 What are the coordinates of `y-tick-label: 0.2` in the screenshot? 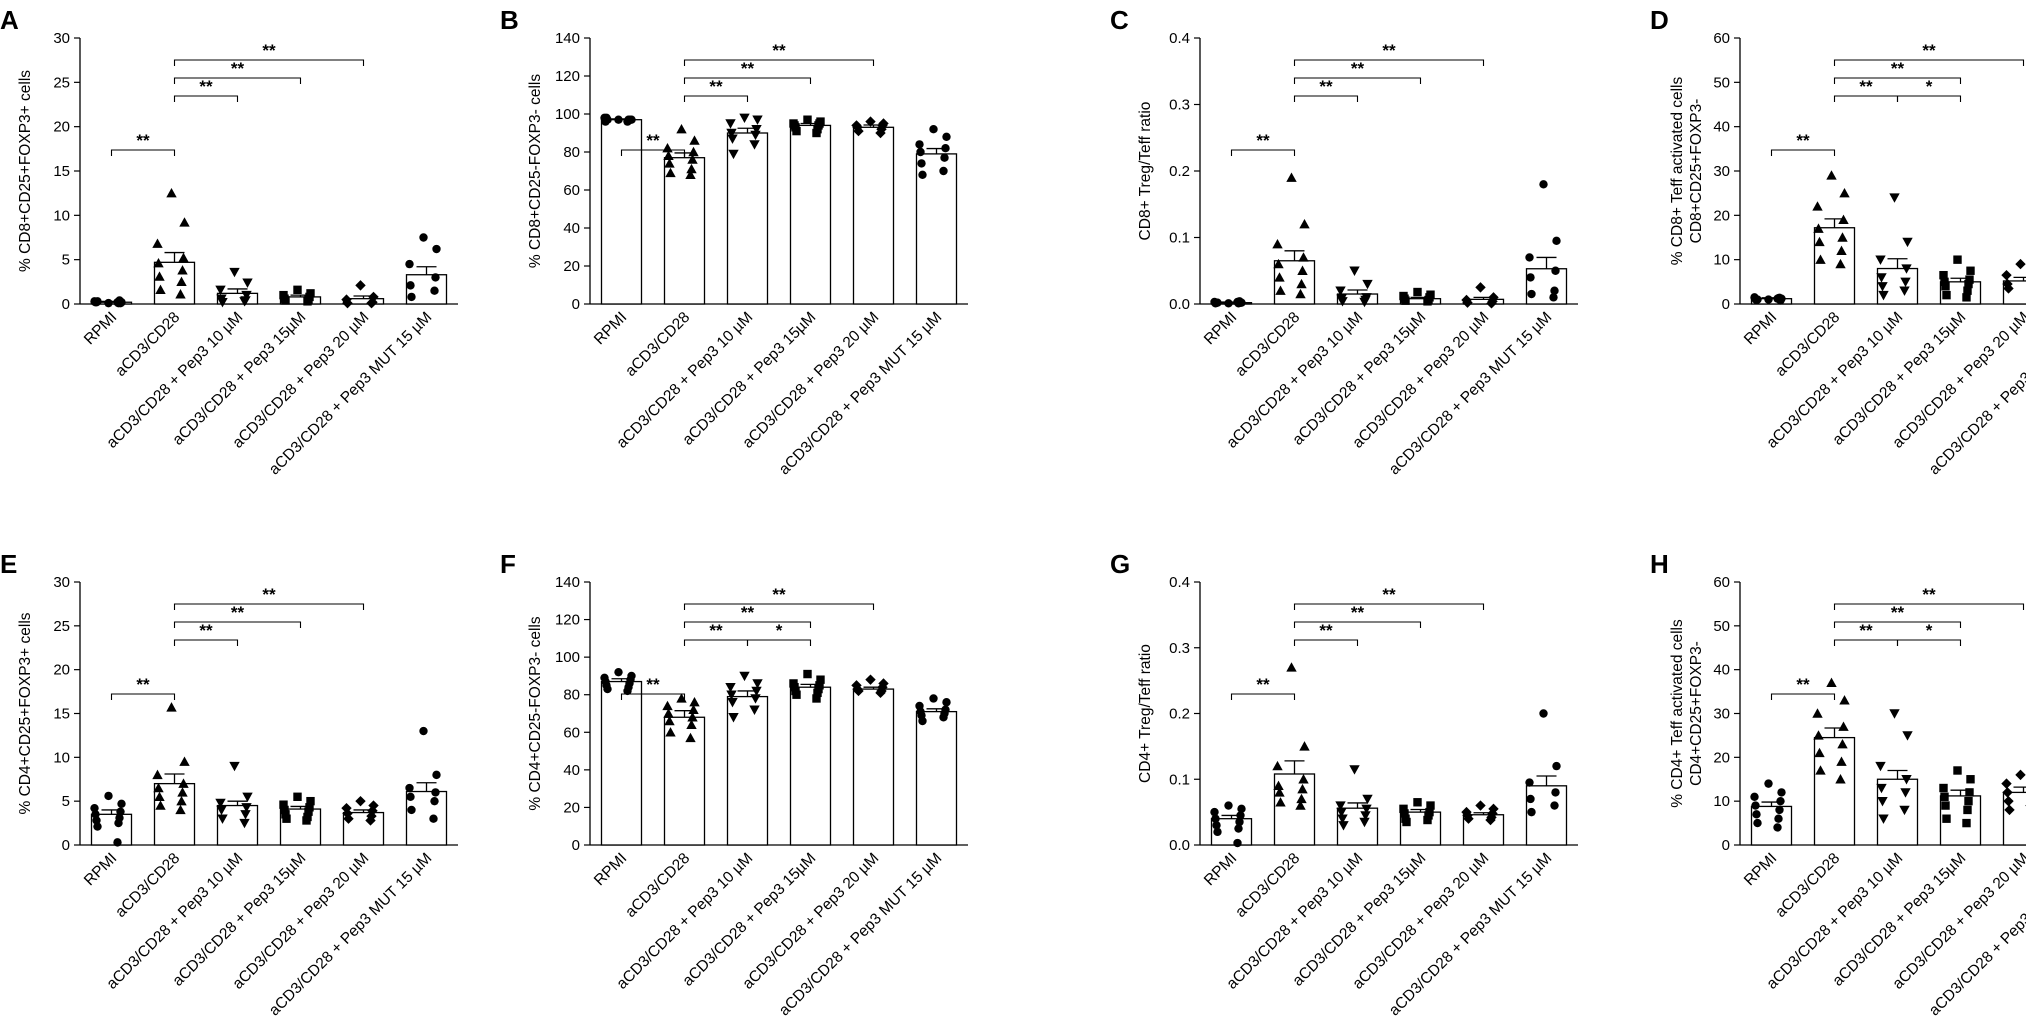 It's located at (1179, 171).